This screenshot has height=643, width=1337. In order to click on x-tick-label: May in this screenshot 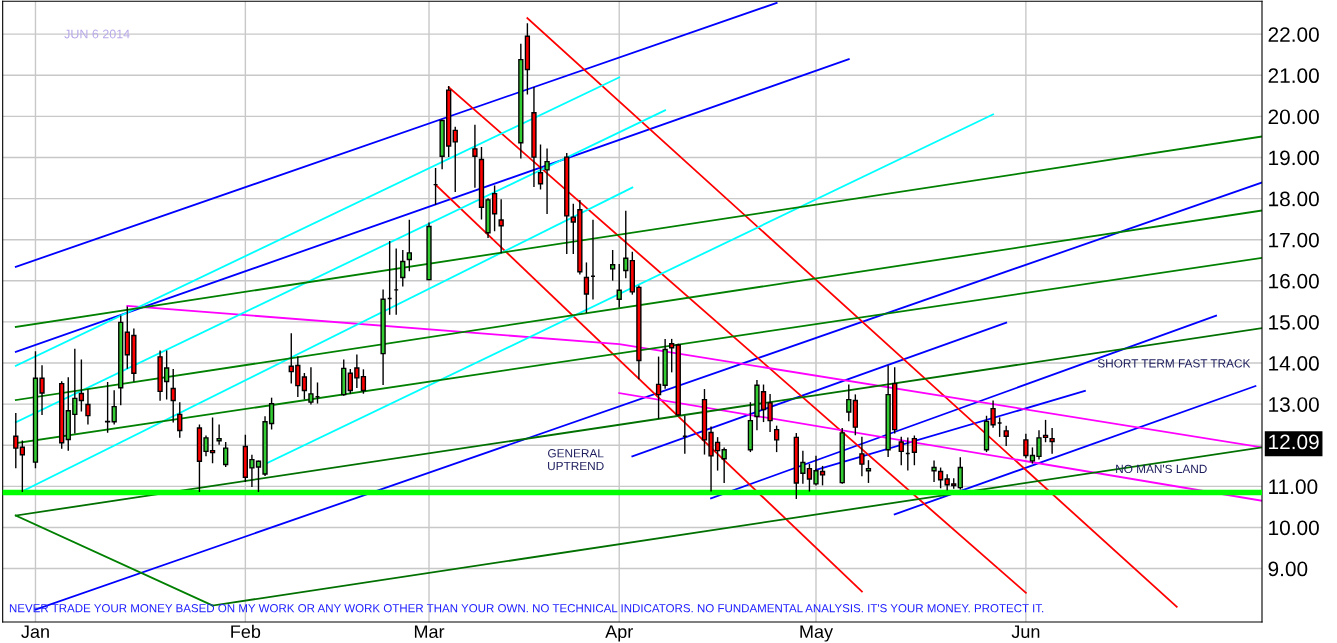, I will do `click(817, 633)`.